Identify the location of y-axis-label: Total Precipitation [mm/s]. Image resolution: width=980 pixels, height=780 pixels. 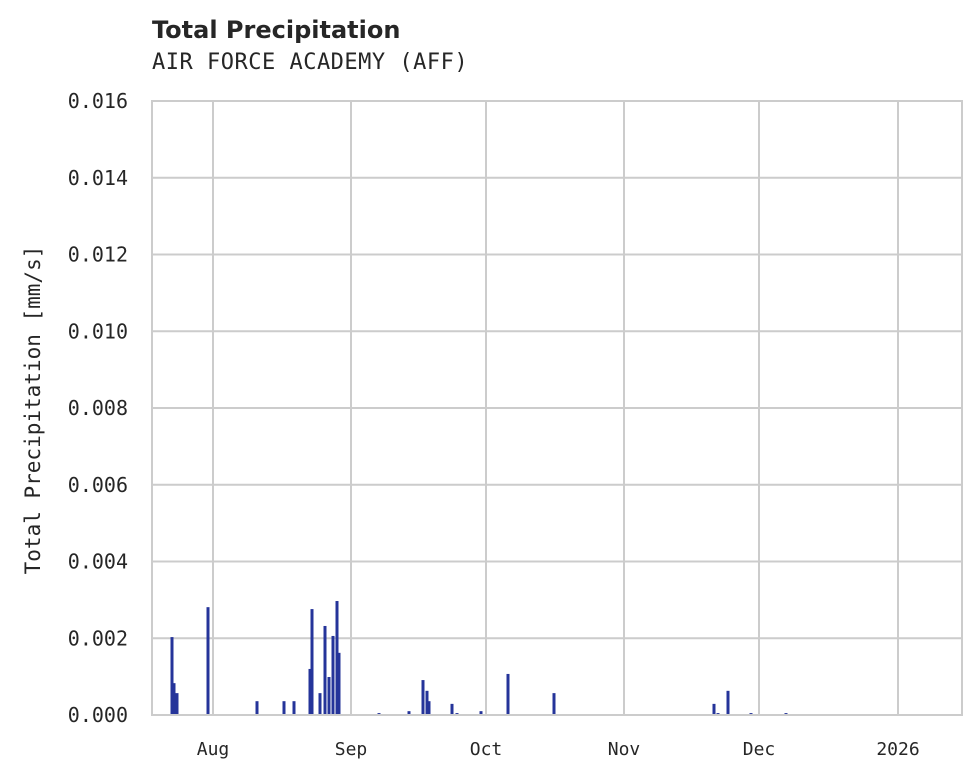
(33, 410).